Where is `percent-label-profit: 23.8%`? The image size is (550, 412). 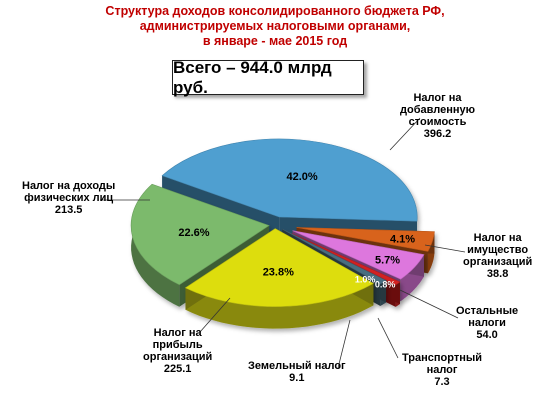 percent-label-profit: 23.8% is located at coordinates (278, 273).